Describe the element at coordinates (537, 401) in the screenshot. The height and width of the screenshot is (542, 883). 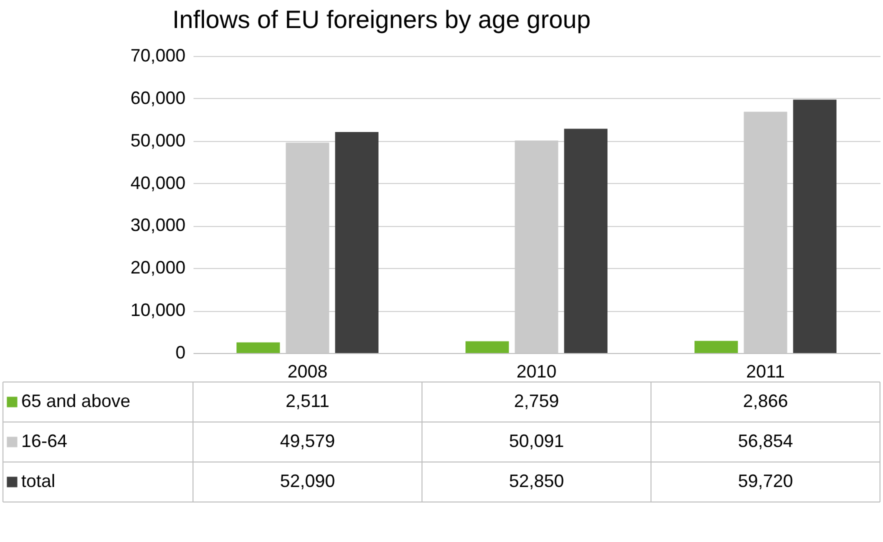
I see `data-label: 2,759` at that location.